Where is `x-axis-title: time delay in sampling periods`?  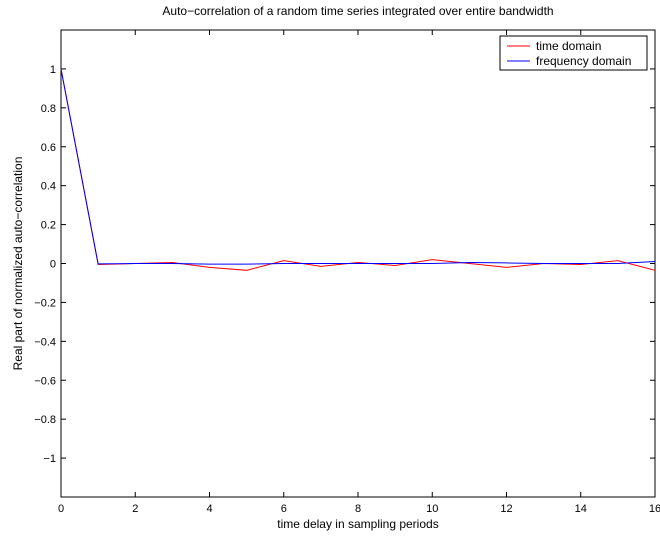 x-axis-title: time delay in sampling periods is located at coordinates (357, 524).